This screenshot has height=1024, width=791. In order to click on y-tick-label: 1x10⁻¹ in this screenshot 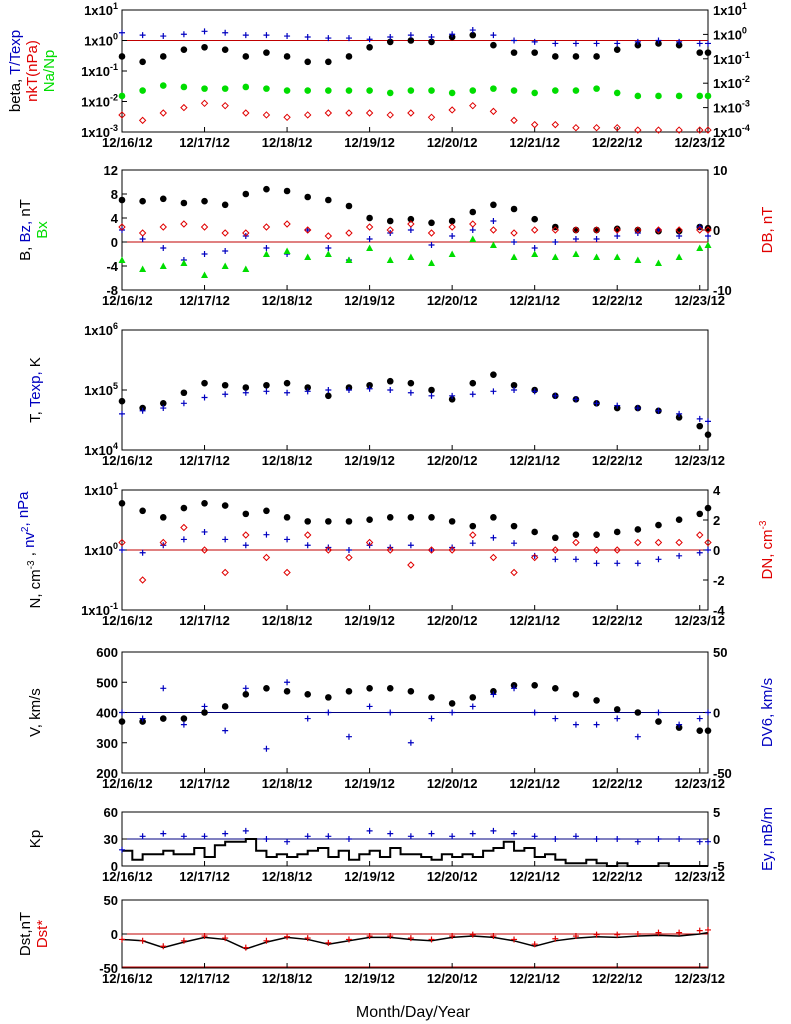, I will do `click(99, 70)`.